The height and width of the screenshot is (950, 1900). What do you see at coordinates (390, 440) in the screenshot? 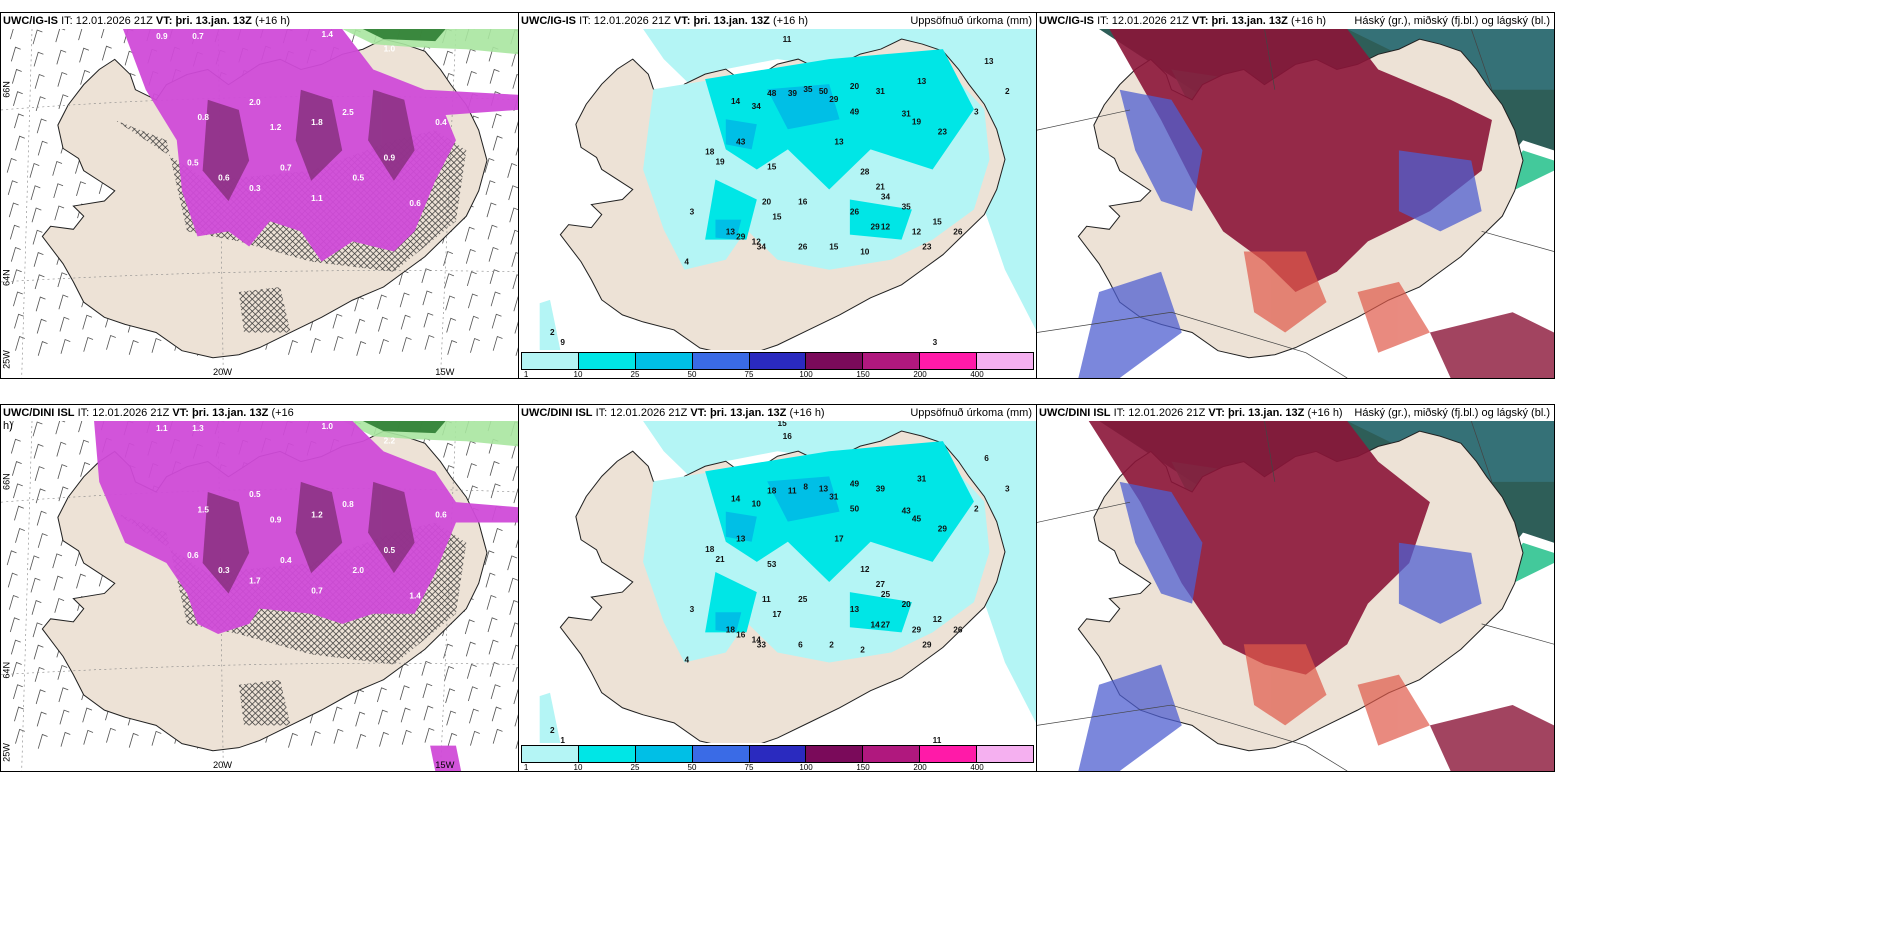
I see `value-label: 2.2` at bounding box center [390, 440].